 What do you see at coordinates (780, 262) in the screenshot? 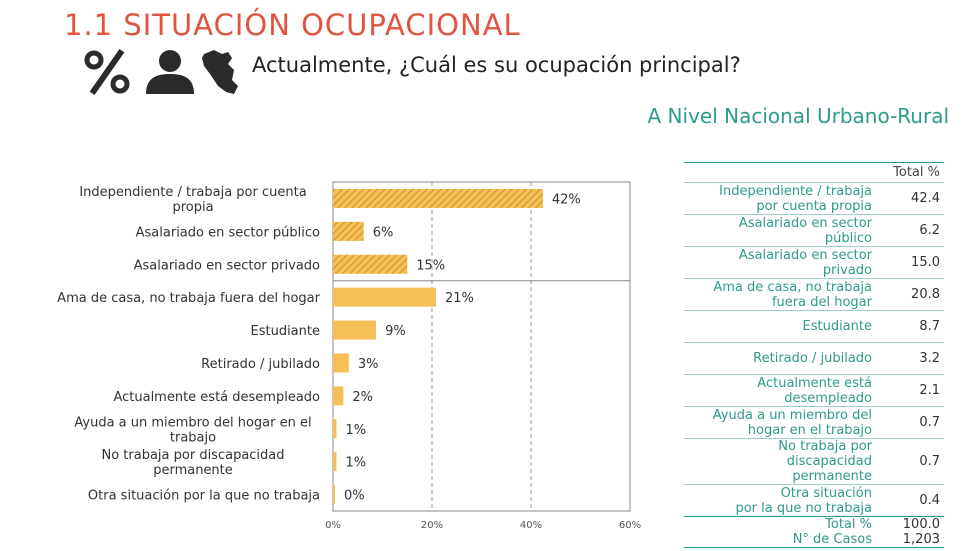
I see `table-row-label: Asalariado en sector privado` at bounding box center [780, 262].